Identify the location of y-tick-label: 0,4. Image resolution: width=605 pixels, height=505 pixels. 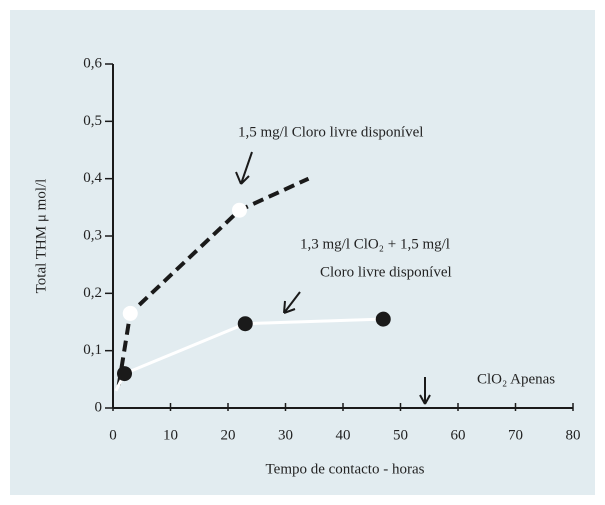
(92, 178).